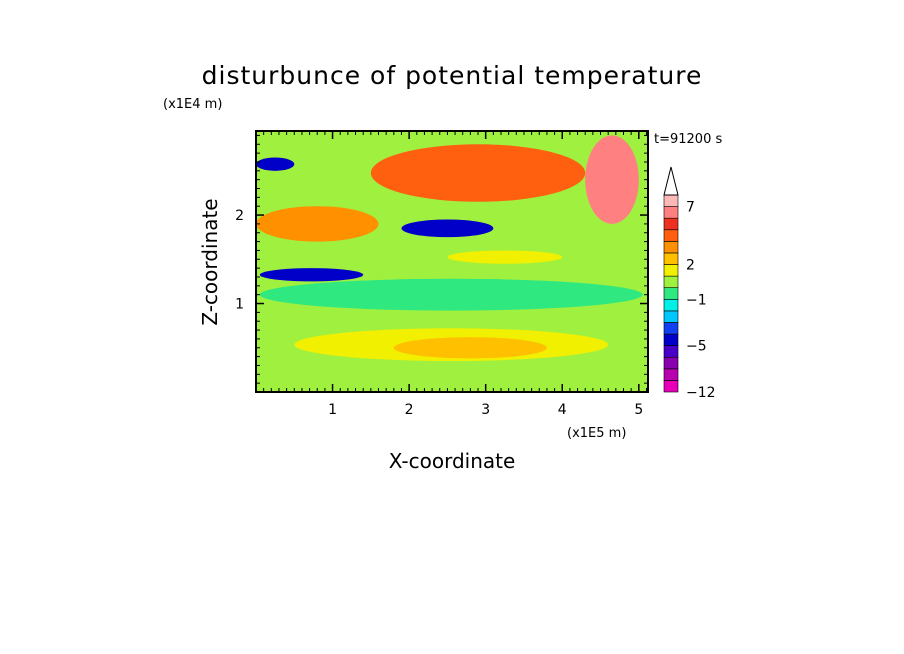 The height and width of the screenshot is (654, 904). What do you see at coordinates (562, 410) in the screenshot?
I see `x-tick-label: 4` at bounding box center [562, 410].